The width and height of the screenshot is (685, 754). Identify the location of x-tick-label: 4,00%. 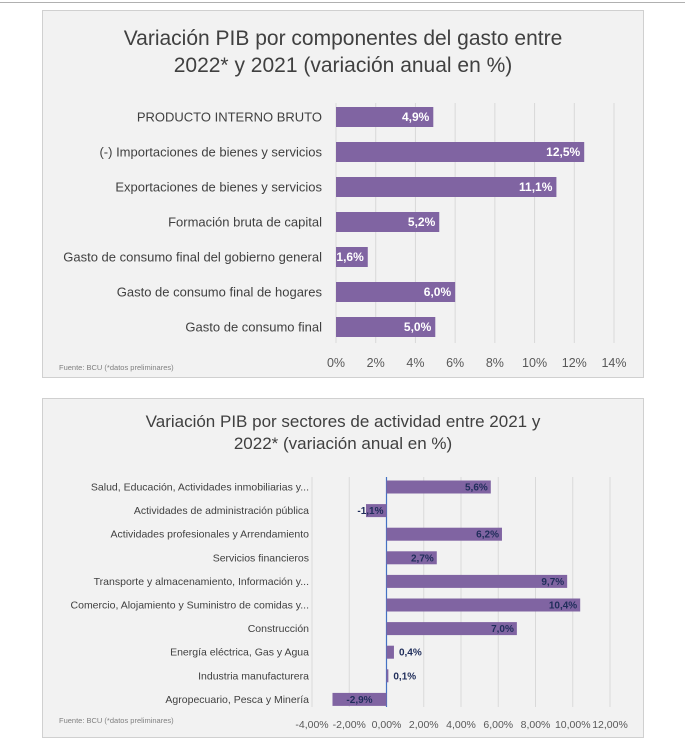
(461, 725).